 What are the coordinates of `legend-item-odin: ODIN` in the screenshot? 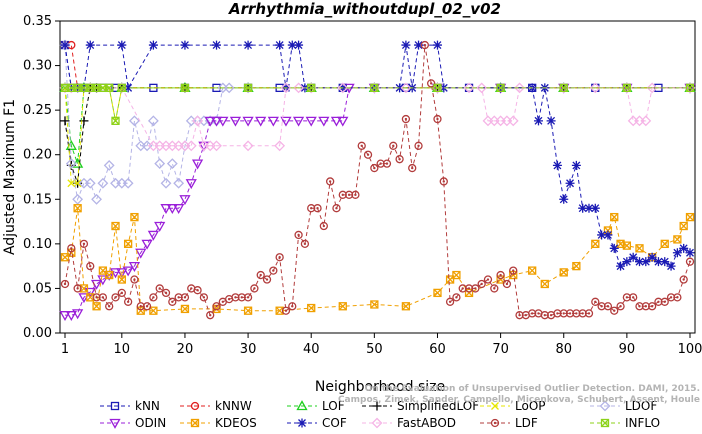 It's located at (133, 423).